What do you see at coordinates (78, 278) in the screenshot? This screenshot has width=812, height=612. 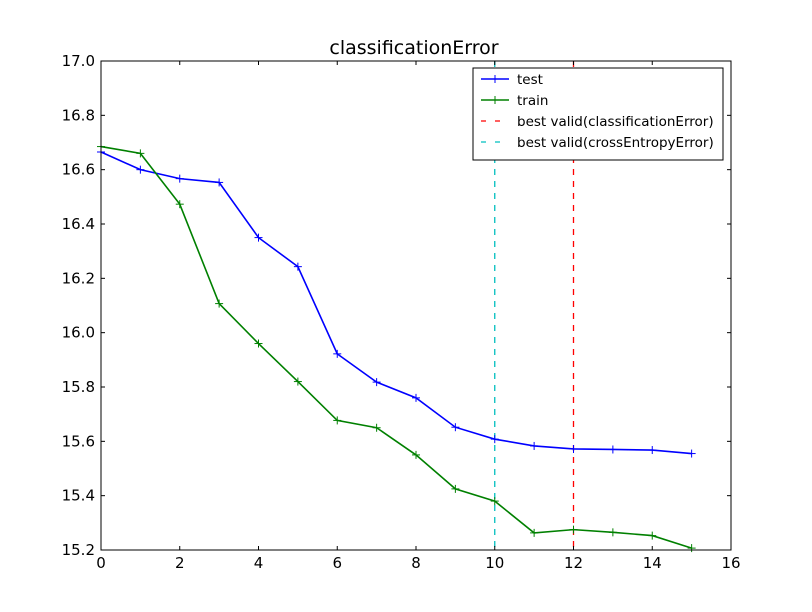 I see `y-tick-label: 16.2` at bounding box center [78, 278].